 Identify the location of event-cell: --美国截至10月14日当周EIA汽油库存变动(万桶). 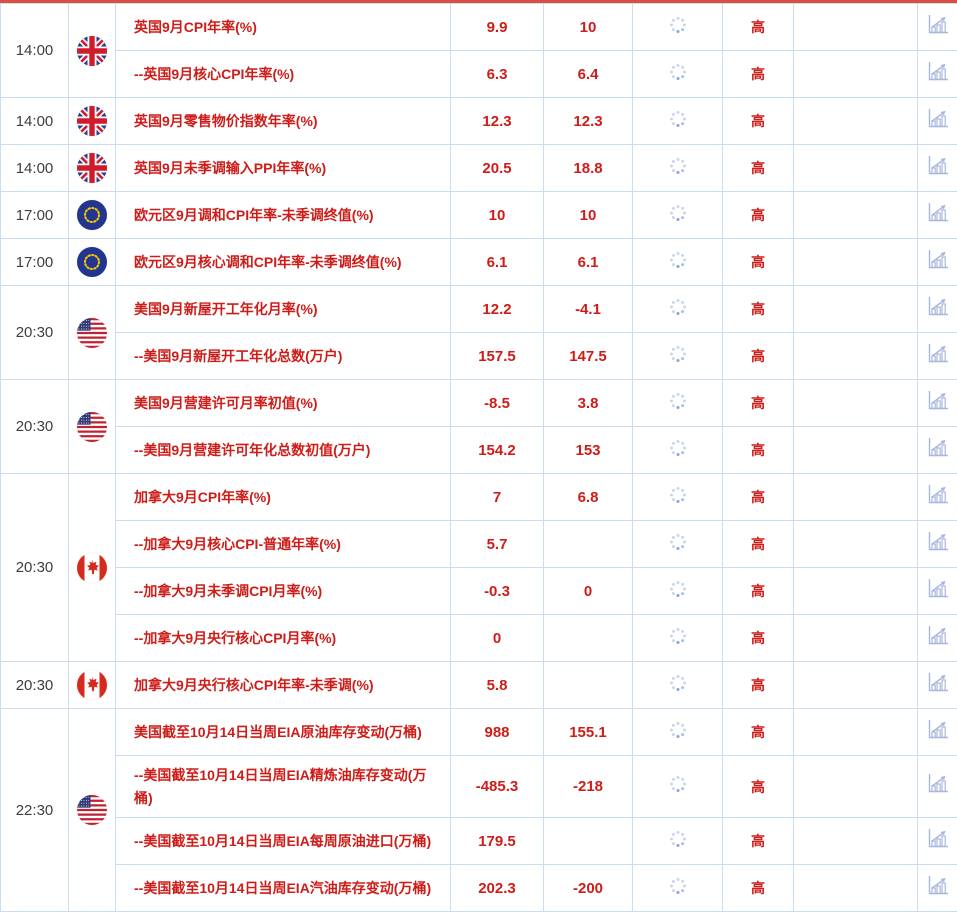
(283, 888).